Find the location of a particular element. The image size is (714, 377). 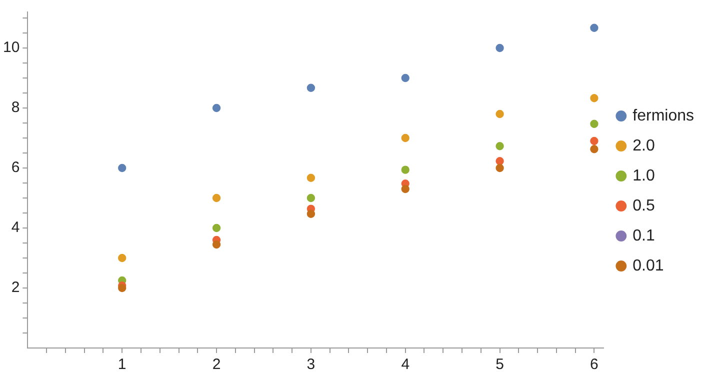

legend-label: 0.5 is located at coordinates (643, 205).